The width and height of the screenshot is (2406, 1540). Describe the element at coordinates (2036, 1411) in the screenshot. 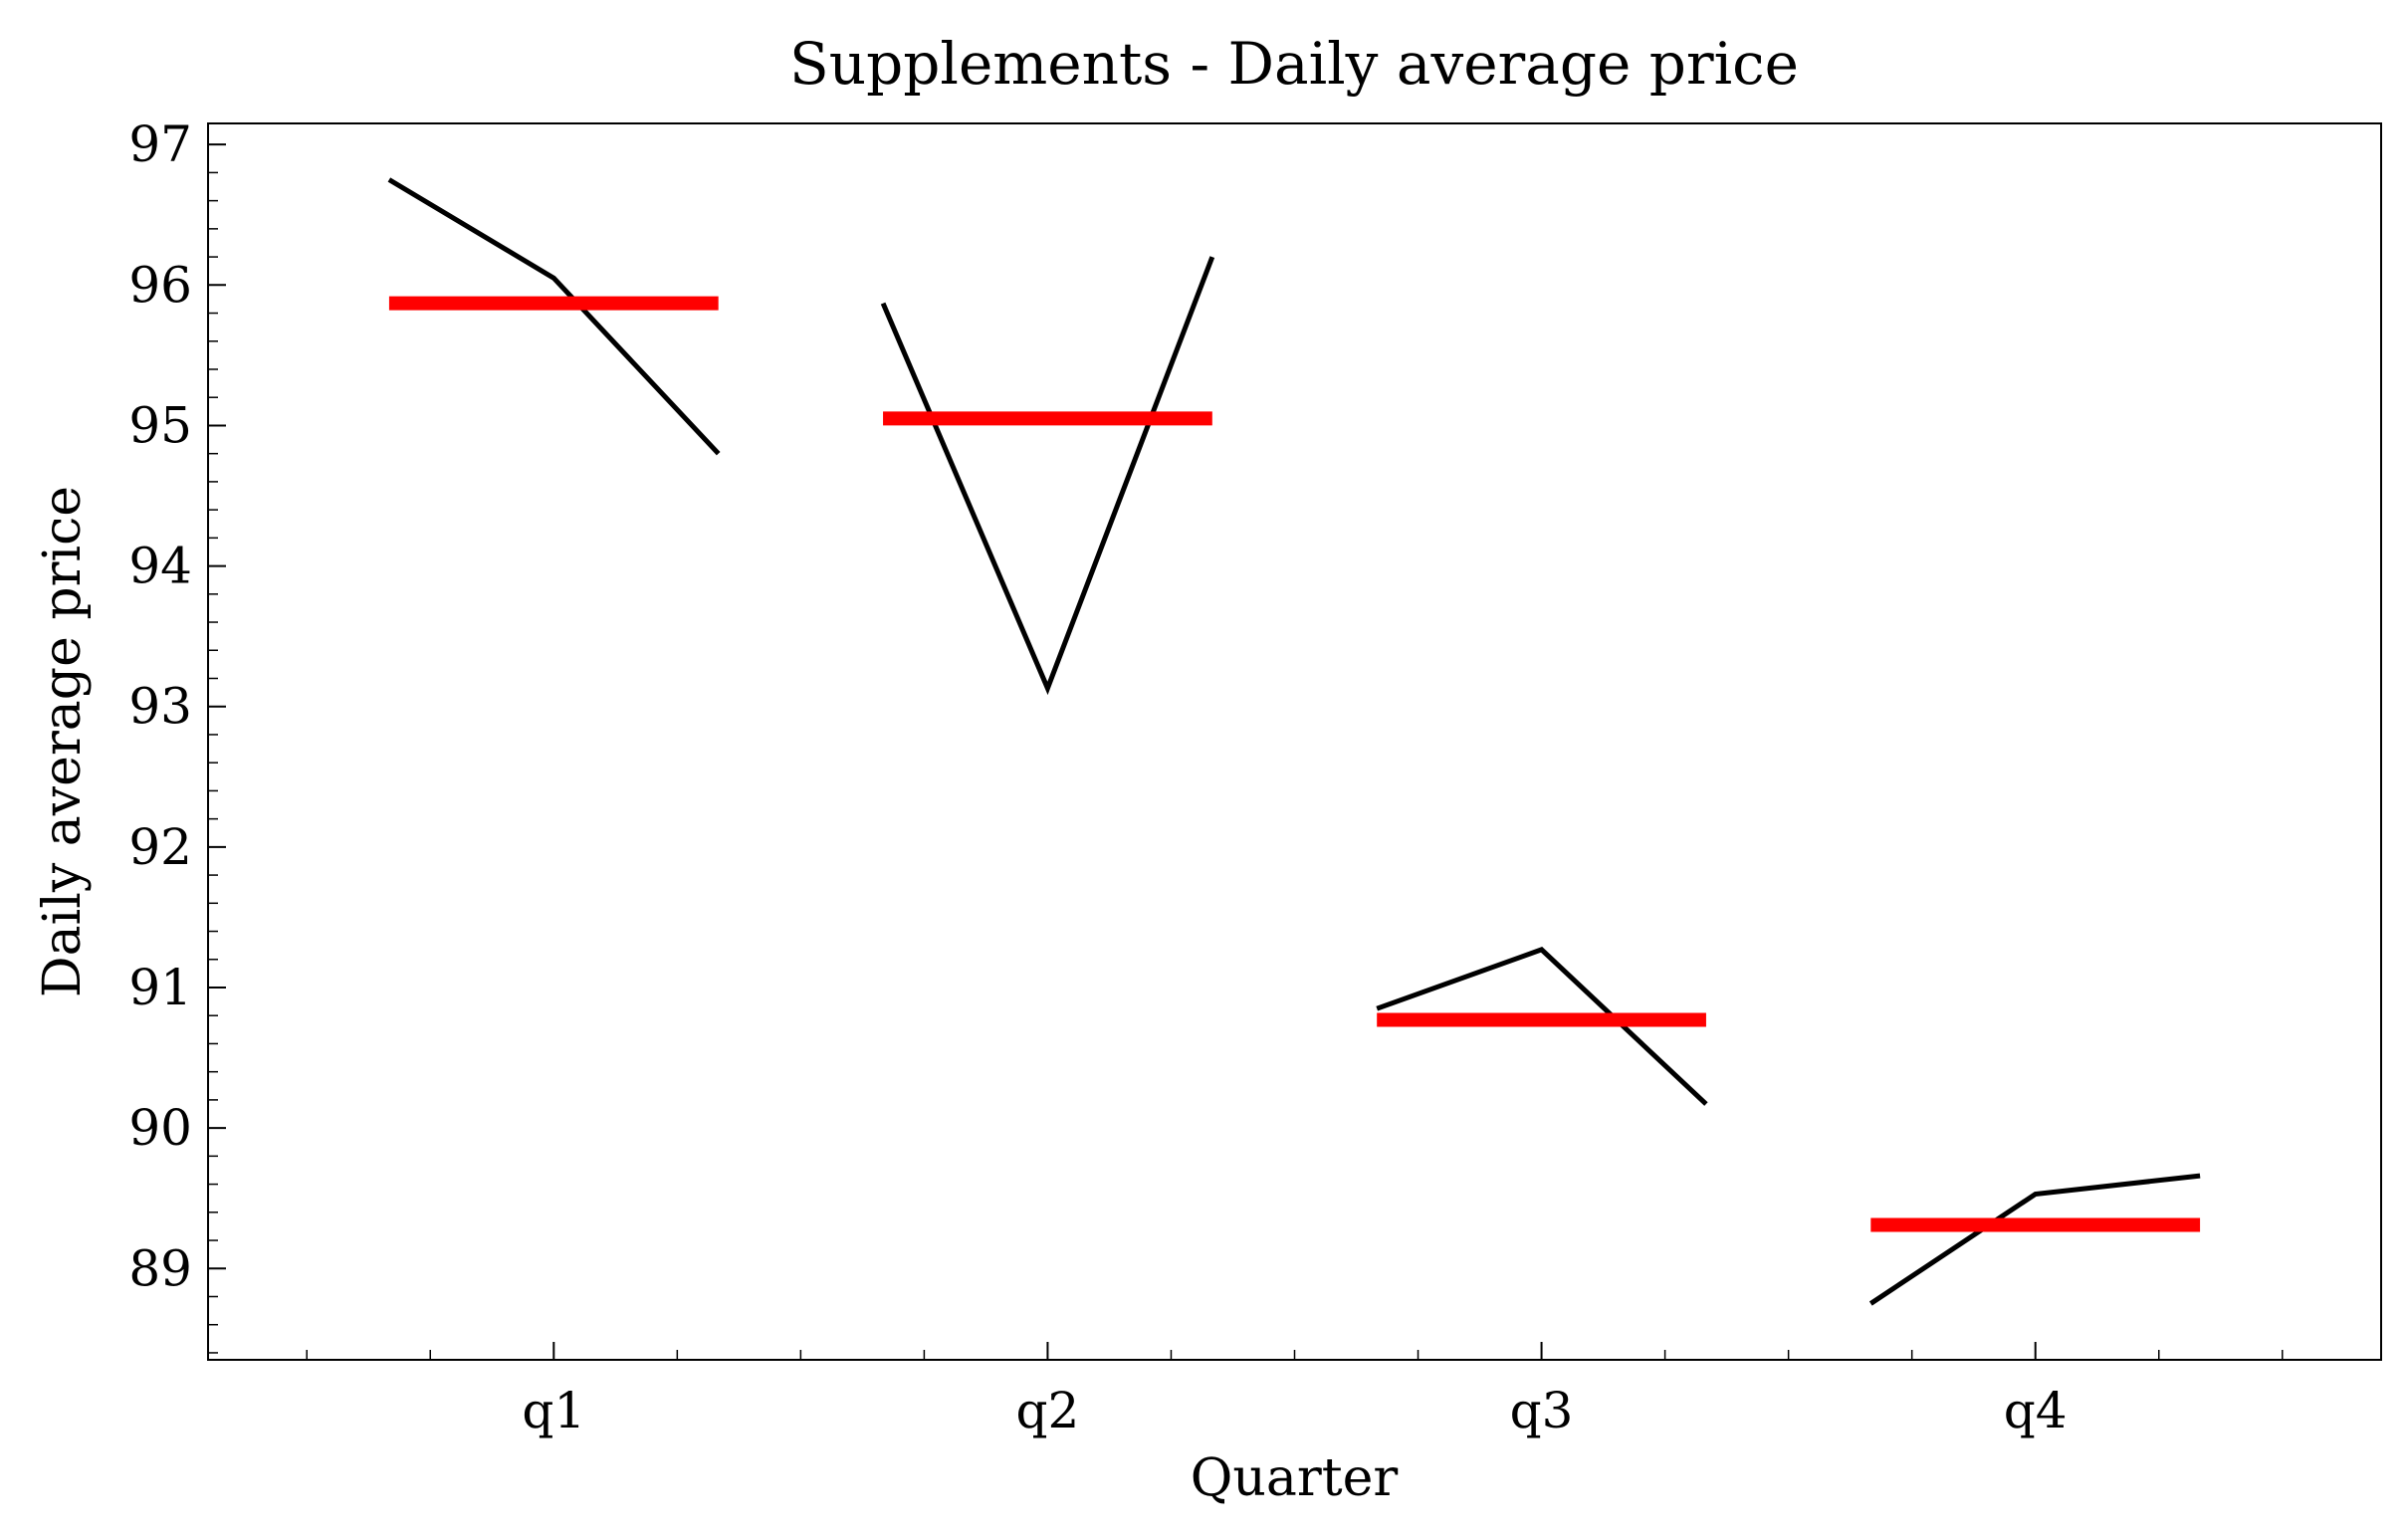

I see `x-tick-label: q4` at that location.